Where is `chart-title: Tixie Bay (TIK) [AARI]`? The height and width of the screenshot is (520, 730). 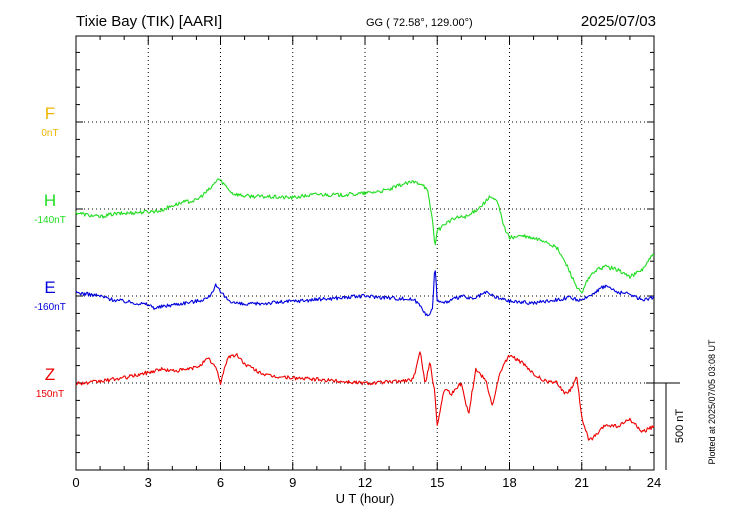 chart-title: Tixie Bay (TIK) [AARI] is located at coordinates (149, 21).